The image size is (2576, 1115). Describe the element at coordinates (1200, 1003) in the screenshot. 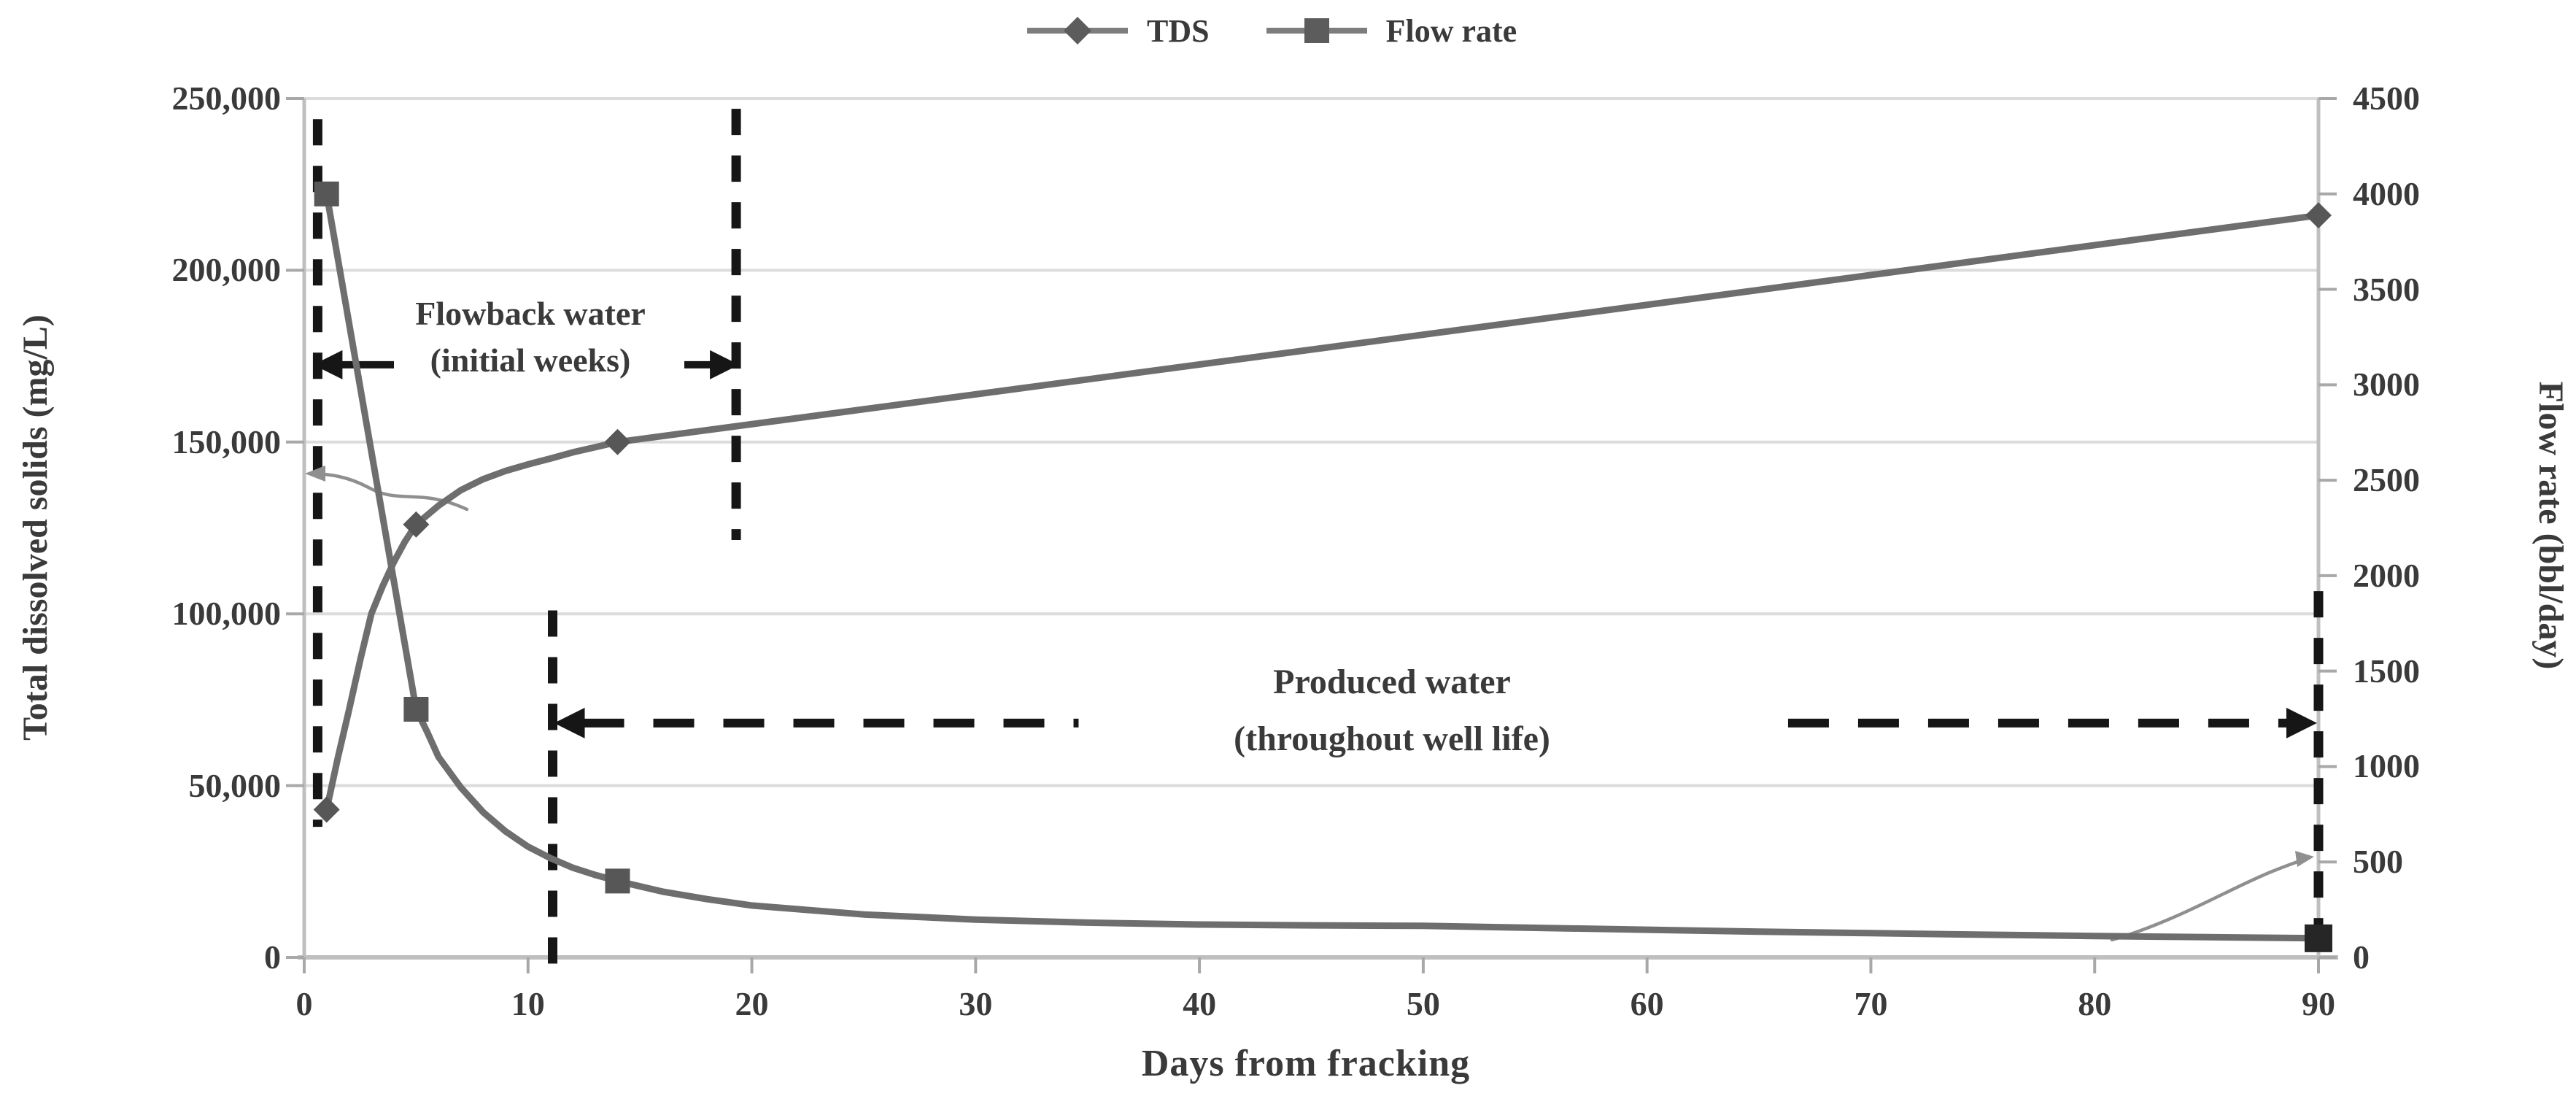

I see `x-tick-label: 40` at that location.